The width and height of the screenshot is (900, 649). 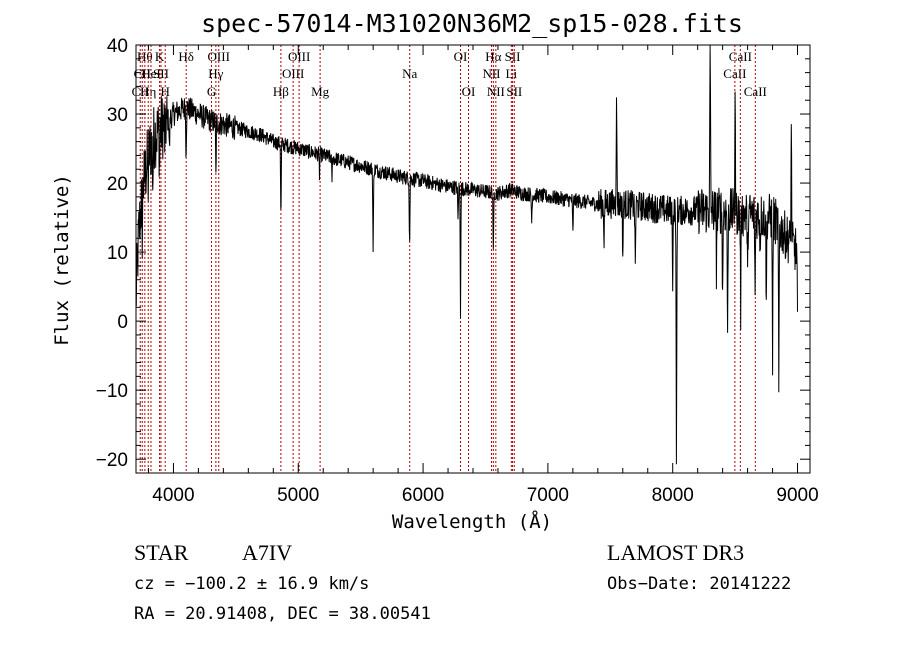 What do you see at coordinates (423, 495) in the screenshot?
I see `x-tick-label: 6000` at bounding box center [423, 495].